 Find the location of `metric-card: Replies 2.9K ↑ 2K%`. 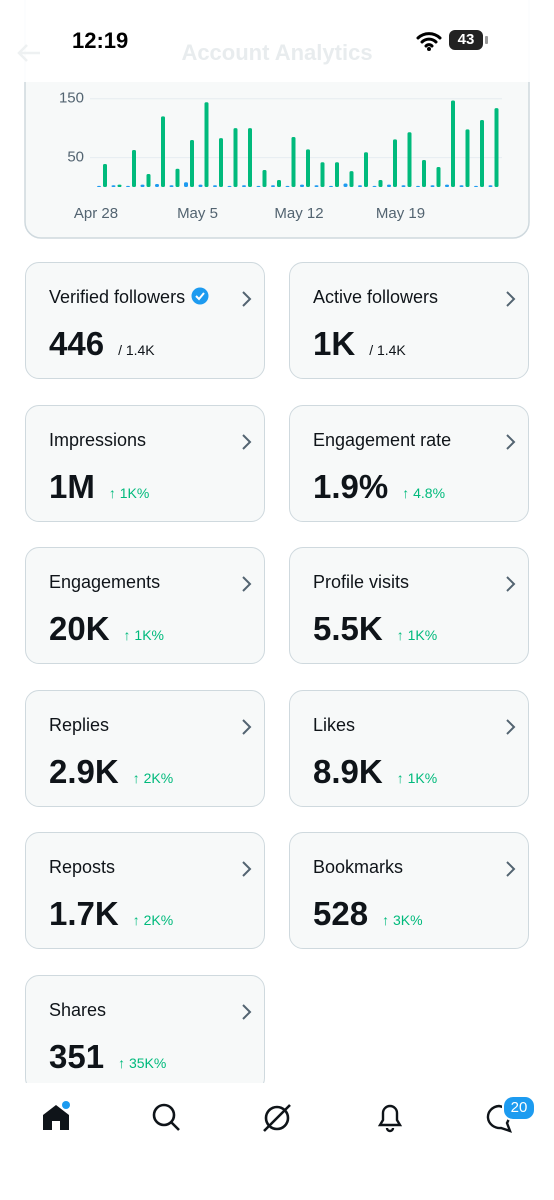

metric-card: Replies 2.9K ↑ 2K% is located at coordinates (145, 748).